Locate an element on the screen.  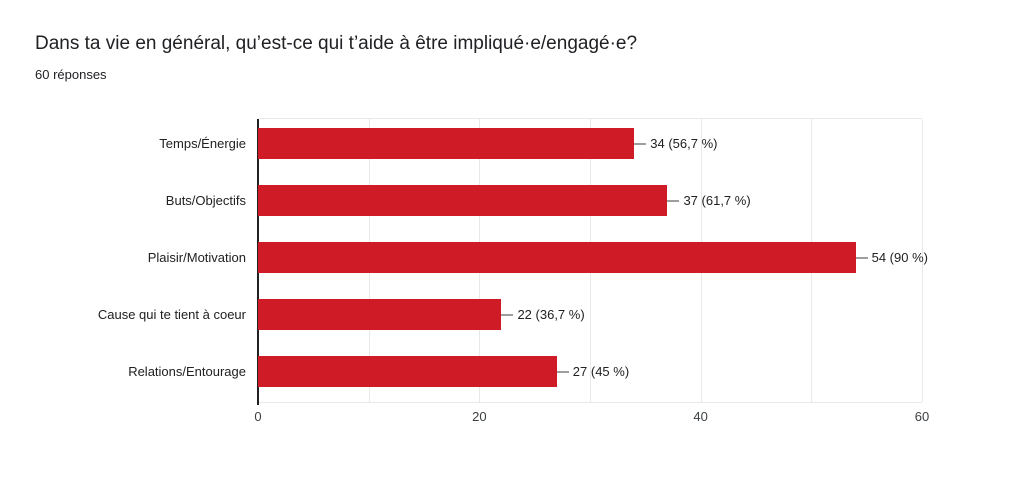
x-tick-label: 40 is located at coordinates (700, 416).